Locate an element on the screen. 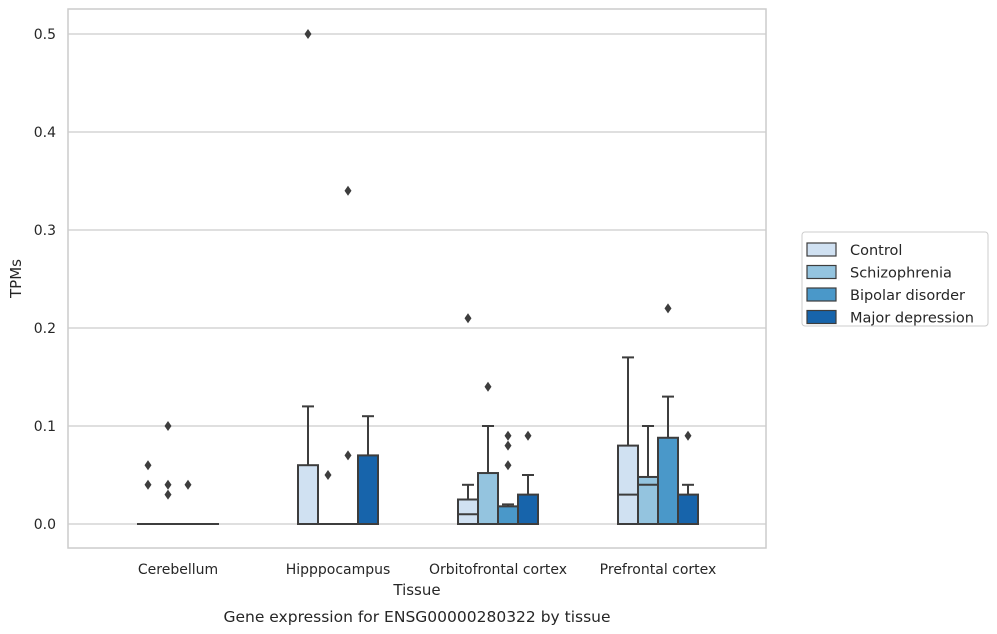  y-tick-label: 0.5 is located at coordinates (45, 35).